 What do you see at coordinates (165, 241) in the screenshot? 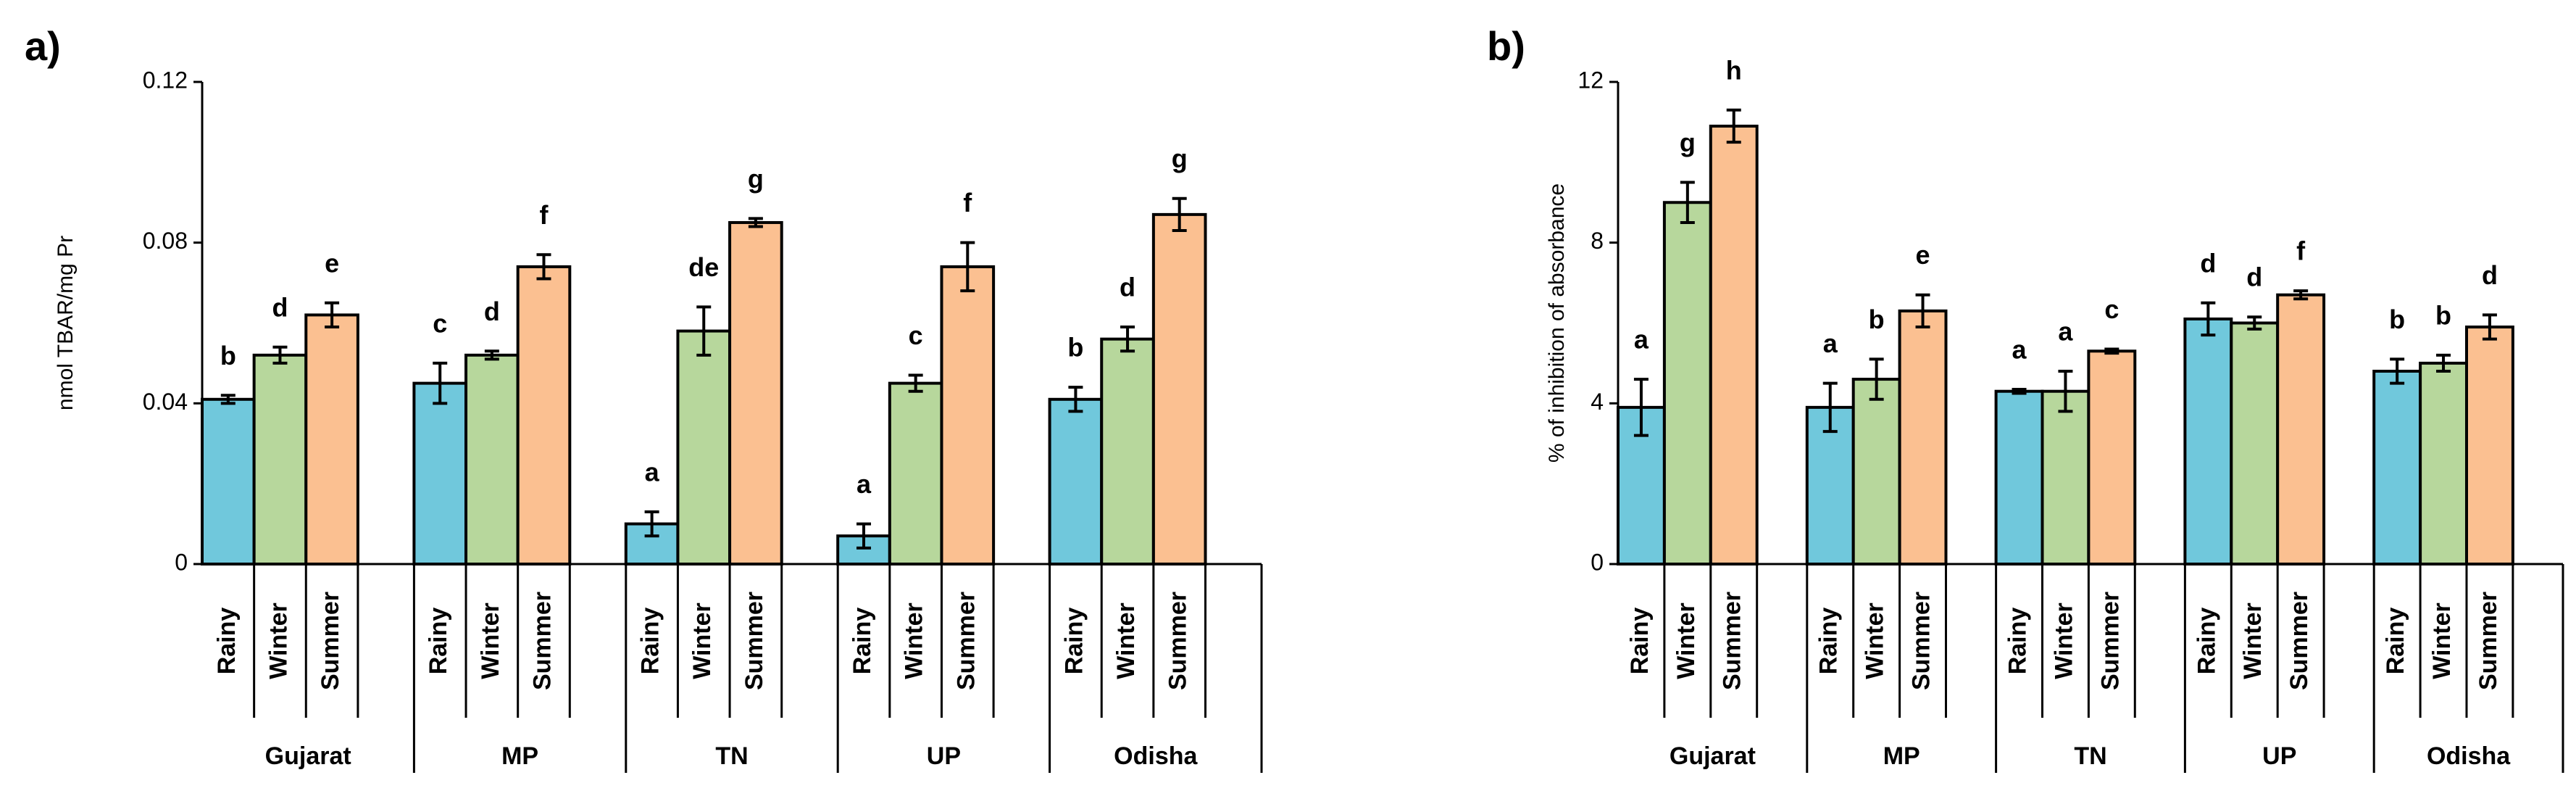
I see `y-tick-label: 0.08` at bounding box center [165, 241].